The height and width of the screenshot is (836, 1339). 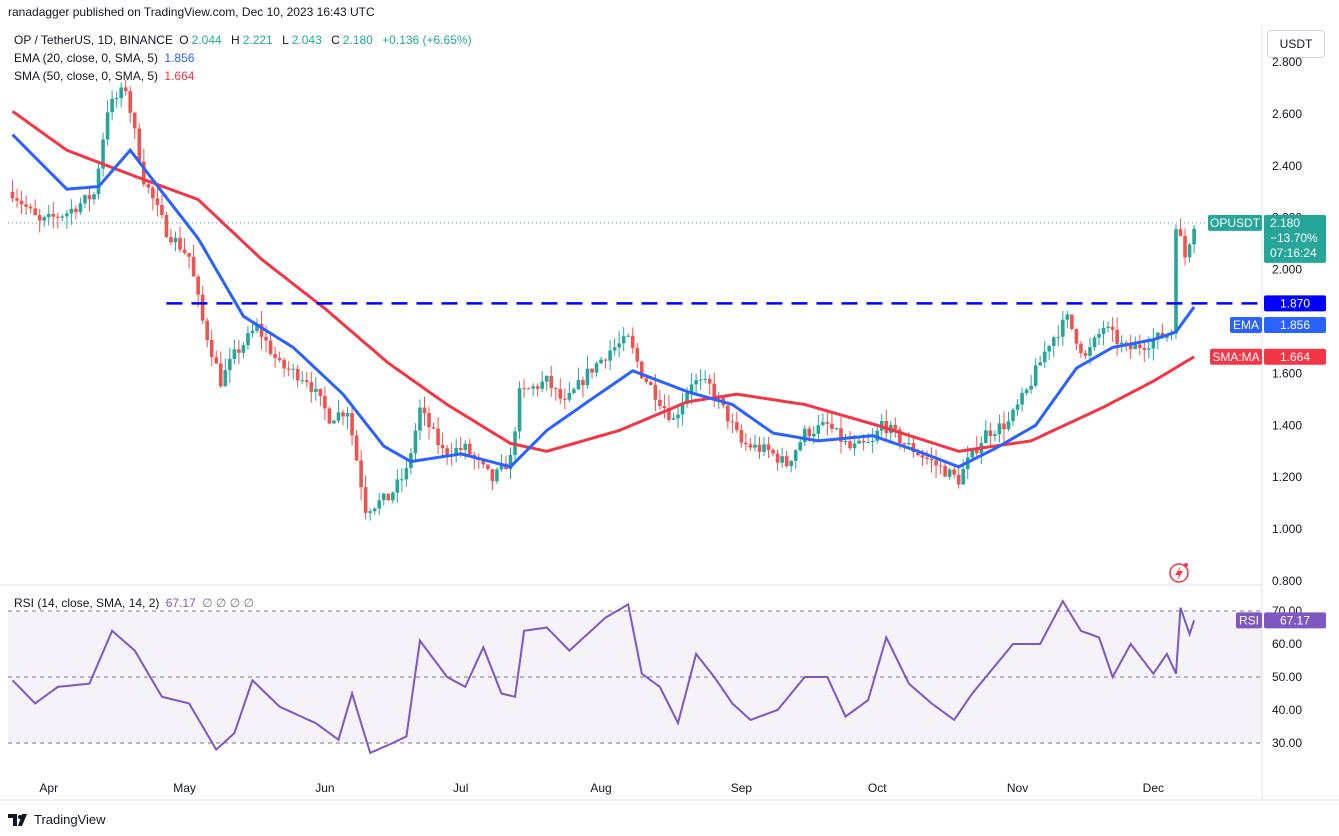 What do you see at coordinates (1153, 788) in the screenshot?
I see `time-tick-label: Dec` at bounding box center [1153, 788].